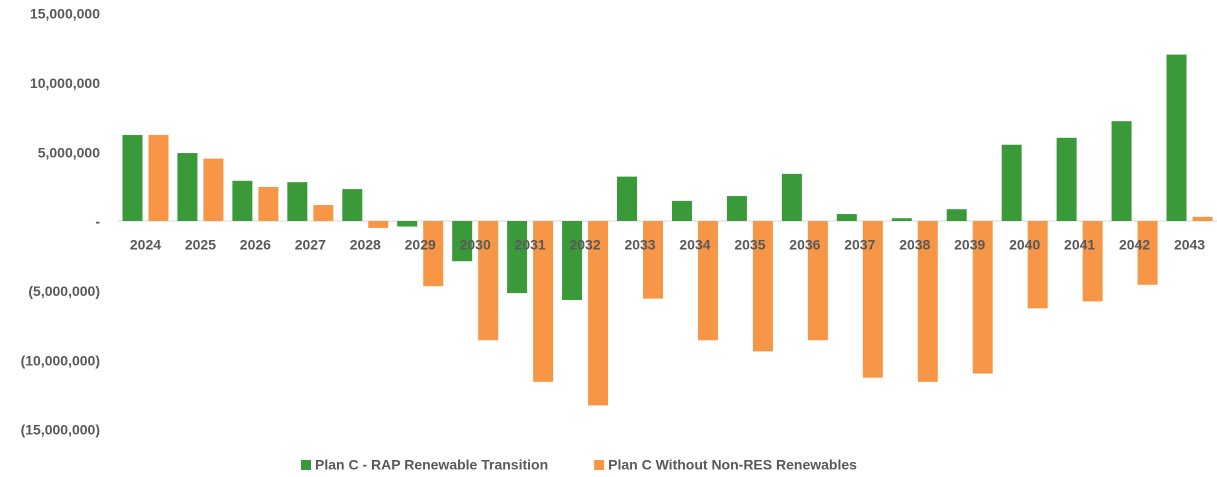 The width and height of the screenshot is (1217, 477). I want to click on x-tick-label: 2038, so click(914, 245).